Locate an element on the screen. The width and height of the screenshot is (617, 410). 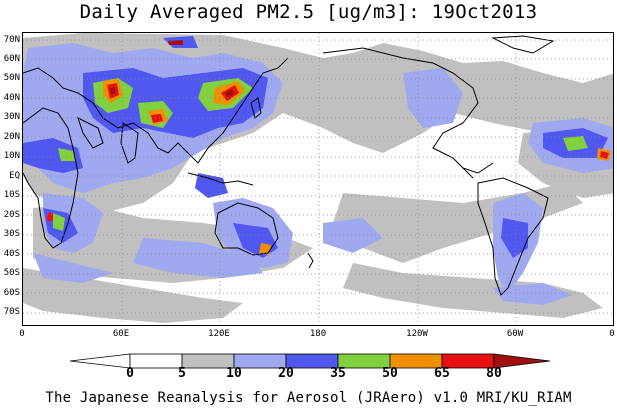
colorbar-tick: 20 is located at coordinates (286, 373).